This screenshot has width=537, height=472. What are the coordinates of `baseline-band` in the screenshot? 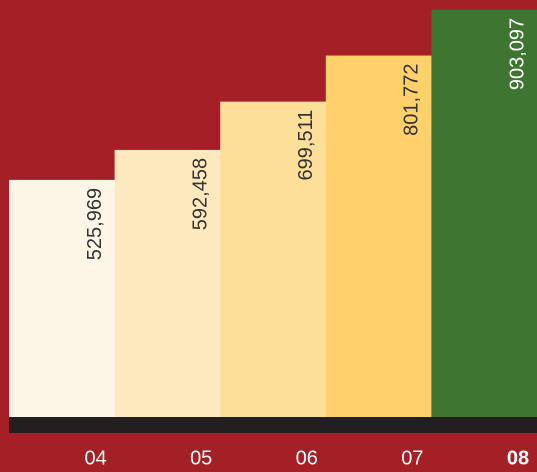 It's located at (273, 425).